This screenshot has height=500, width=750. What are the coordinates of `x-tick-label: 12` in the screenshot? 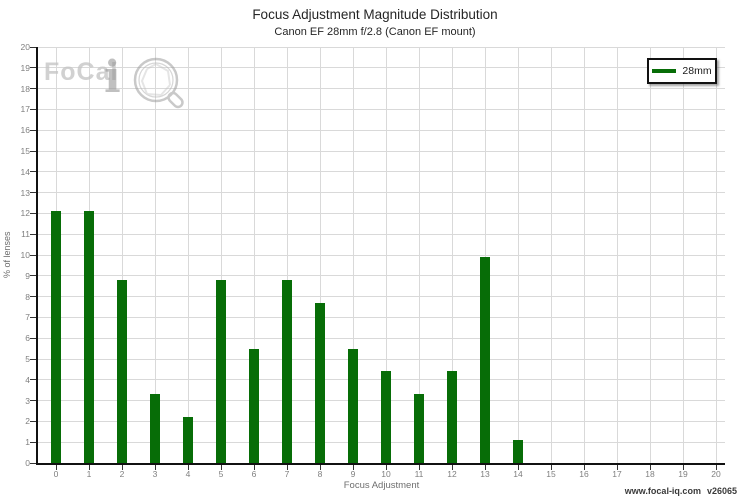 It's located at (452, 474).